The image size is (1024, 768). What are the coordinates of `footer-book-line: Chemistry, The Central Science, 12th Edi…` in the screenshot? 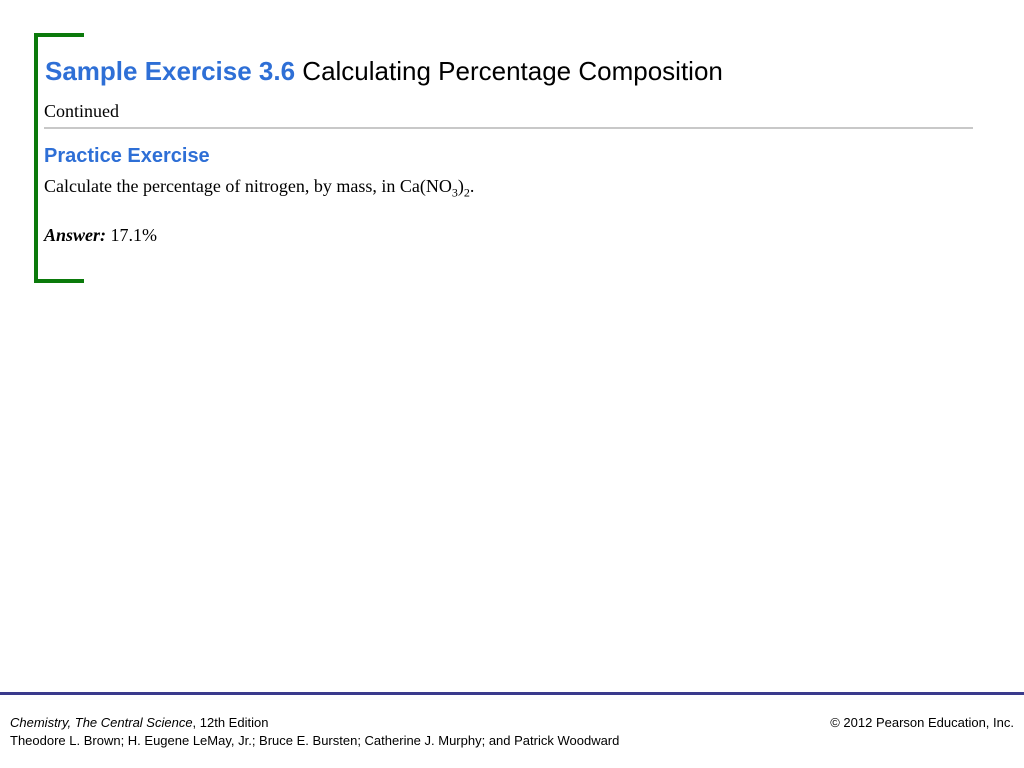 It's located at (314, 723).